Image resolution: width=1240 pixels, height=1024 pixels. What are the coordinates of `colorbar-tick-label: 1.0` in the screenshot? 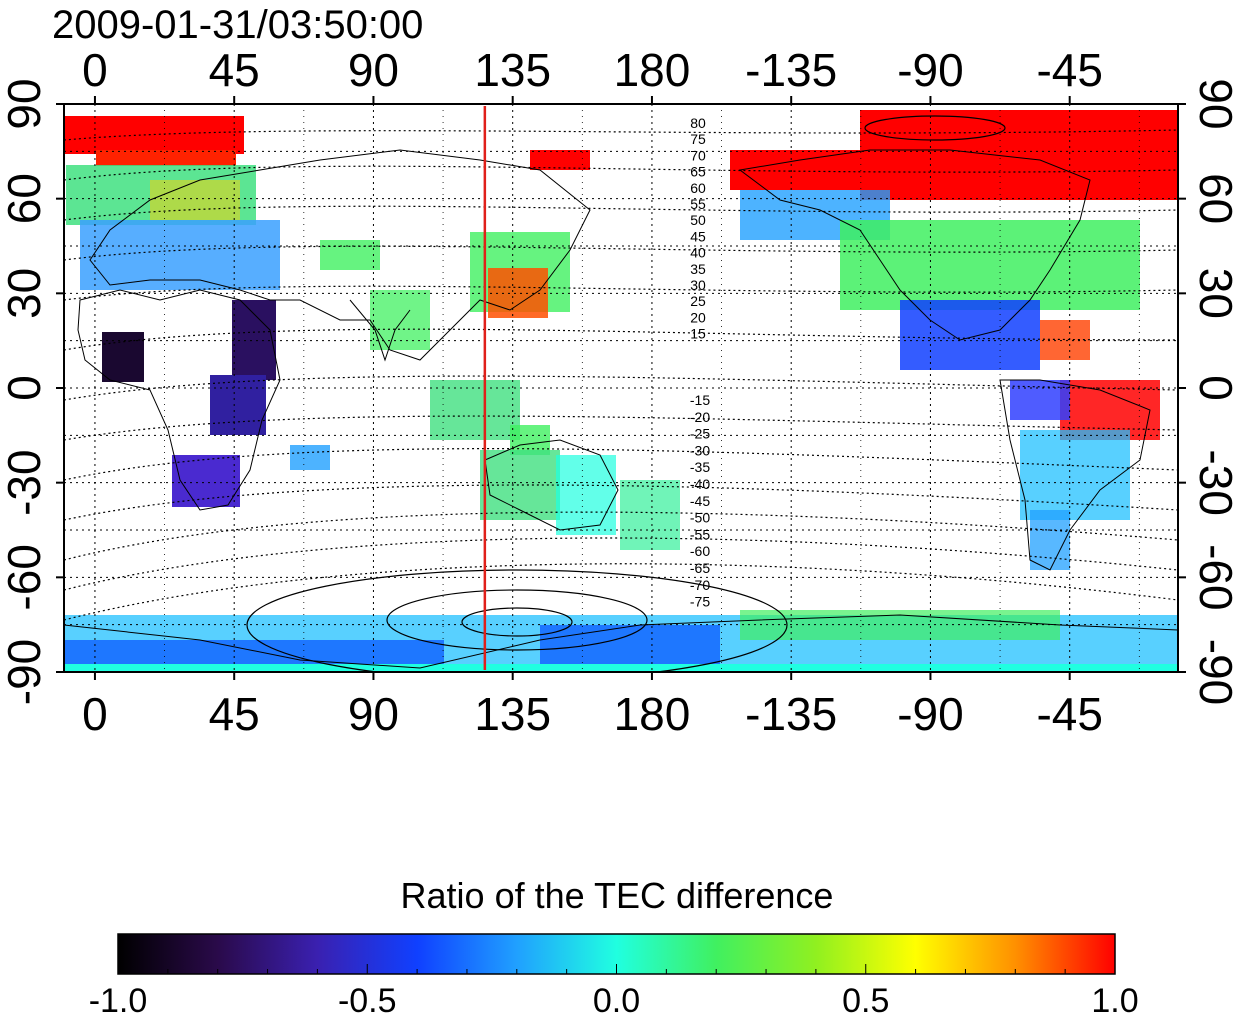 It's located at (1114, 1001).